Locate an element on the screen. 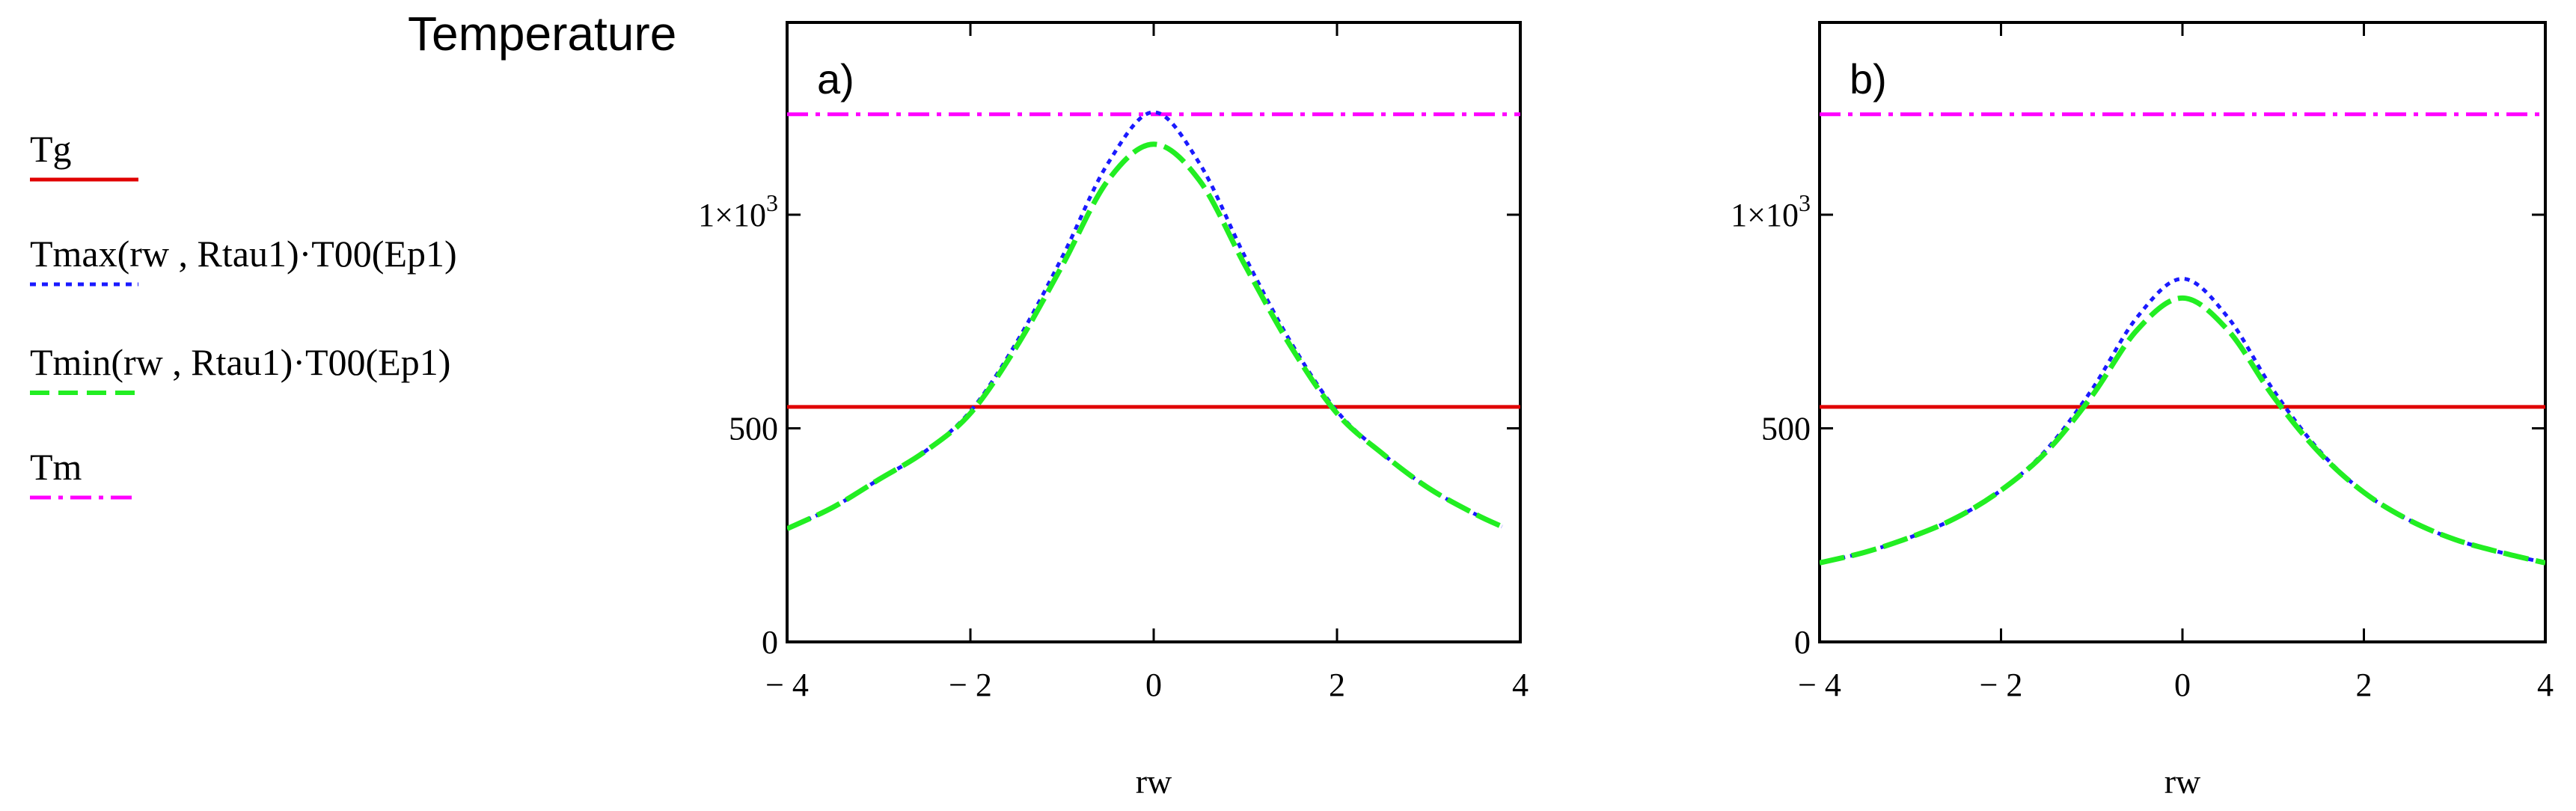 The width and height of the screenshot is (2576, 811). legend-label: Tg is located at coordinates (51, 149).